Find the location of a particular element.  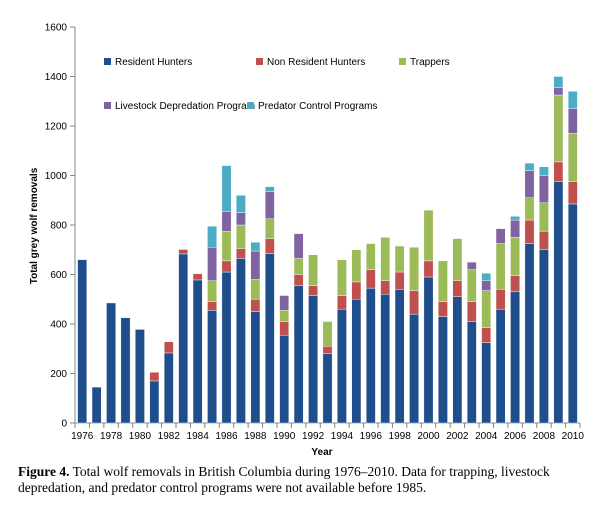

legend-label: Livestock Depredation Program is located at coordinates (185, 106).